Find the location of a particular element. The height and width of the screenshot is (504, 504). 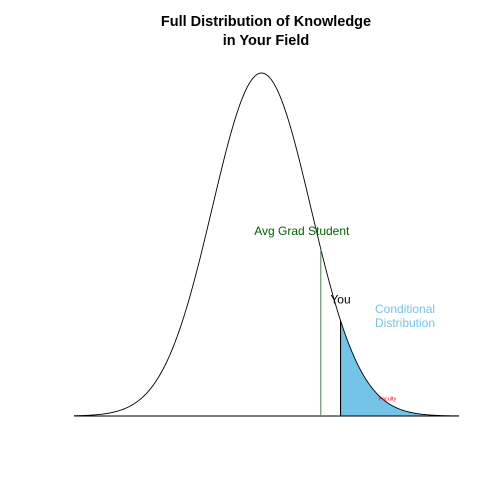

conditional-distribution-area is located at coordinates (399, 368).